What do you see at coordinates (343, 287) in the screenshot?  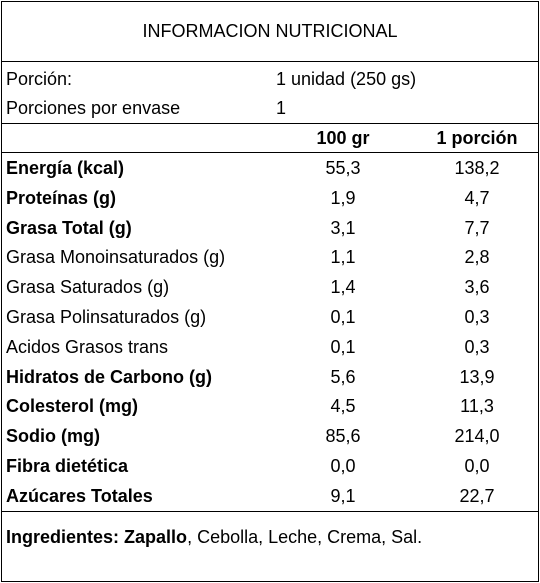 I see `nutrient-value-100gr: 1,4` at bounding box center [343, 287].